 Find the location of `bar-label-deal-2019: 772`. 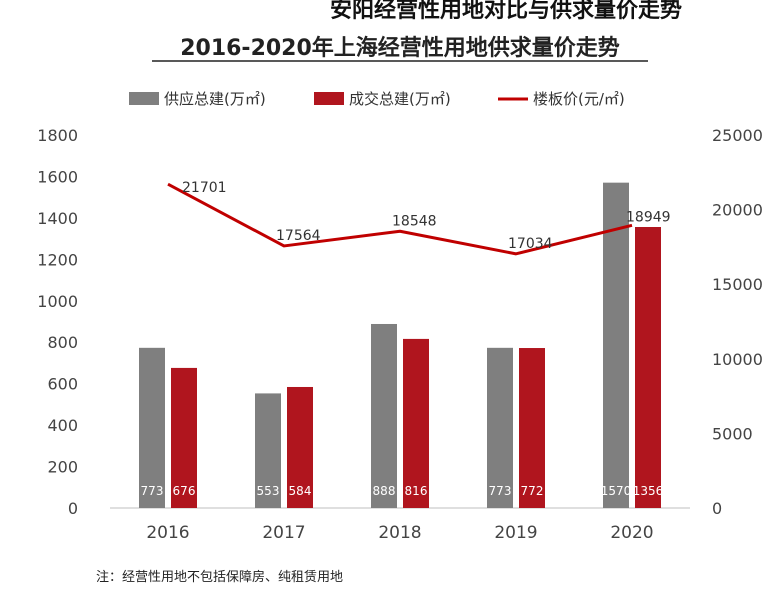

bar-label-deal-2019: 772 is located at coordinates (532, 491).